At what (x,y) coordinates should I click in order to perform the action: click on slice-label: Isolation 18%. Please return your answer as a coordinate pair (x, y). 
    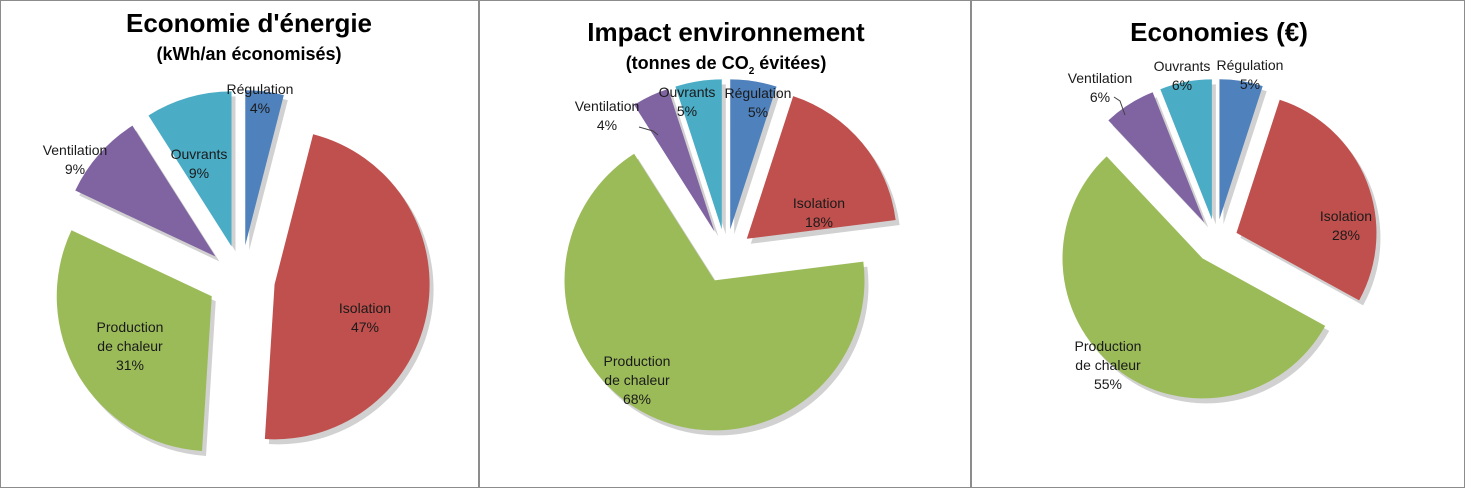
    Looking at the image, I should click on (819, 212).